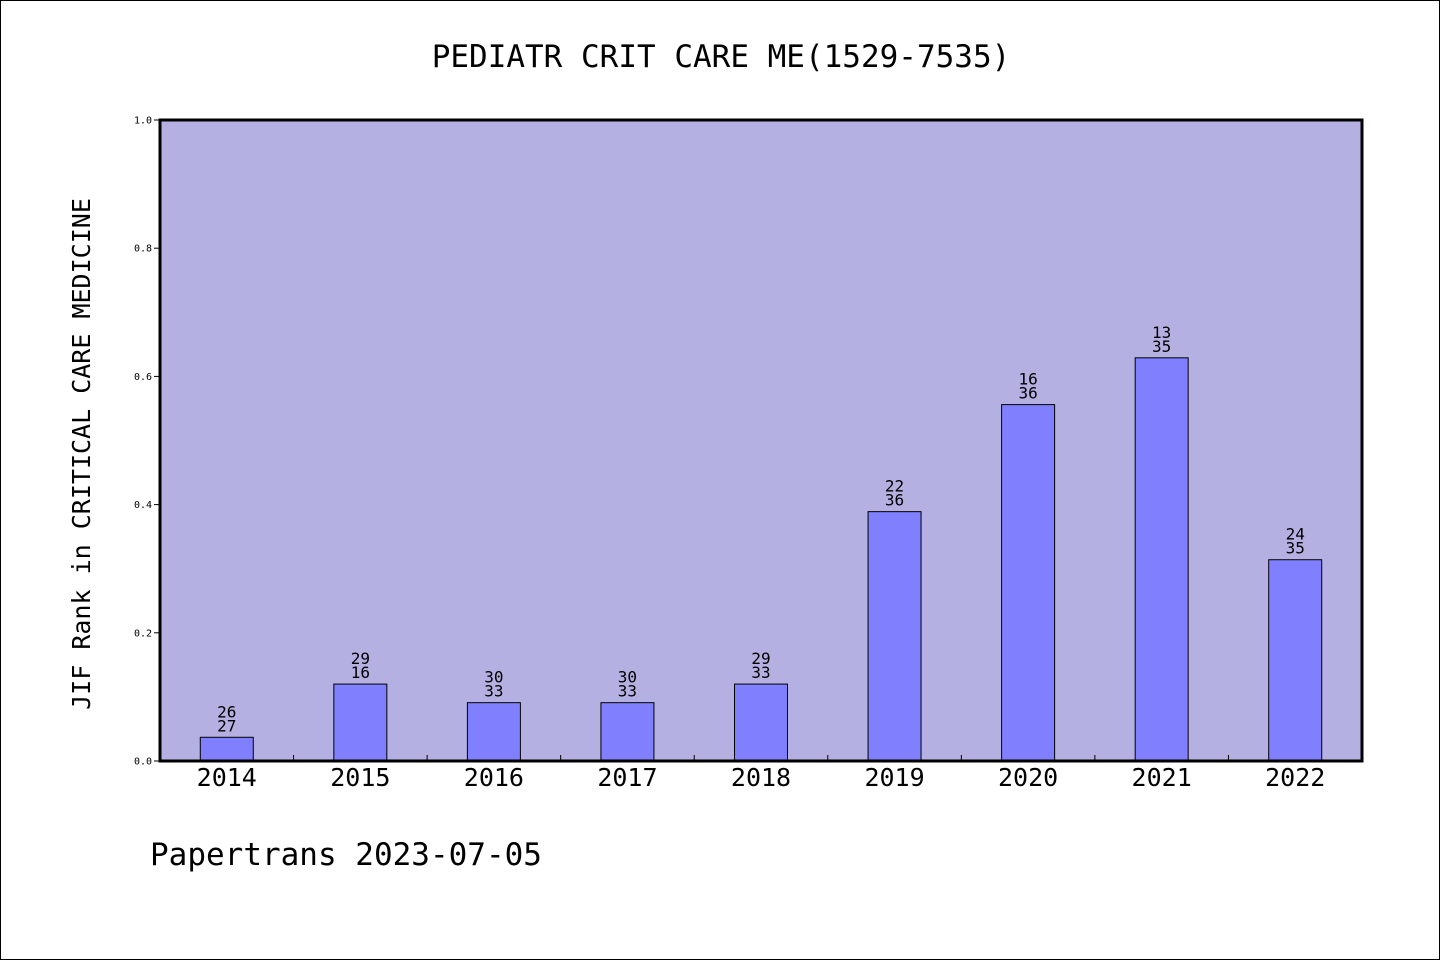  I want to click on y-tick-label: 0.8, so click(143, 249).